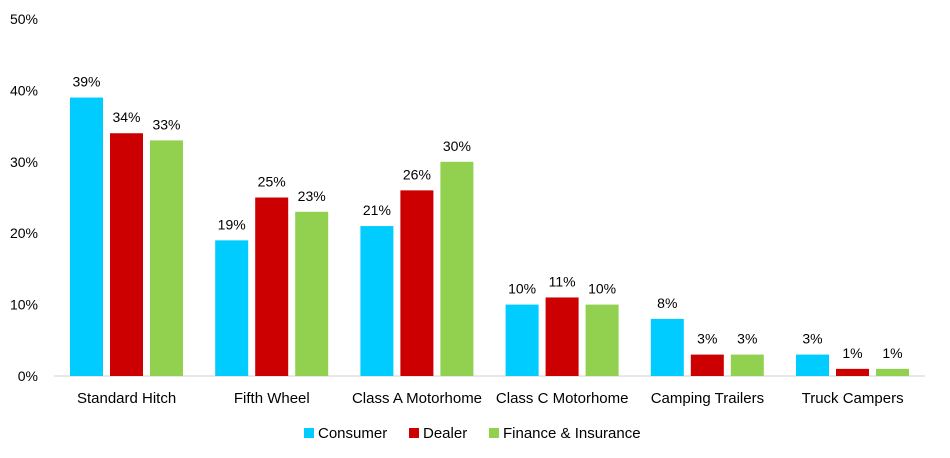 The image size is (950, 458). Describe the element at coordinates (166, 124) in the screenshot. I see `data-label: 33%` at that location.